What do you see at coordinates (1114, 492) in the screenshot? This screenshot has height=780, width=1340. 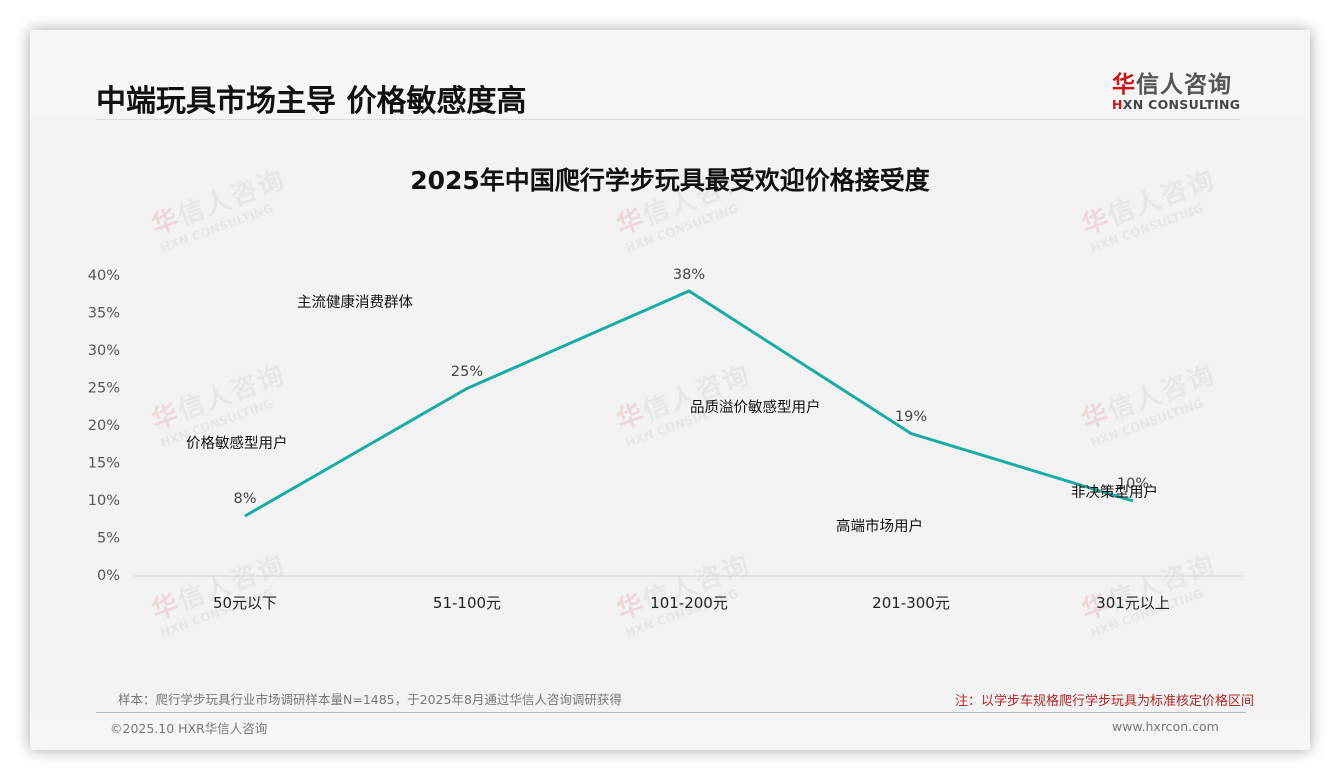 I see `annotation-non-decision: 非决策型用户` at bounding box center [1114, 492].